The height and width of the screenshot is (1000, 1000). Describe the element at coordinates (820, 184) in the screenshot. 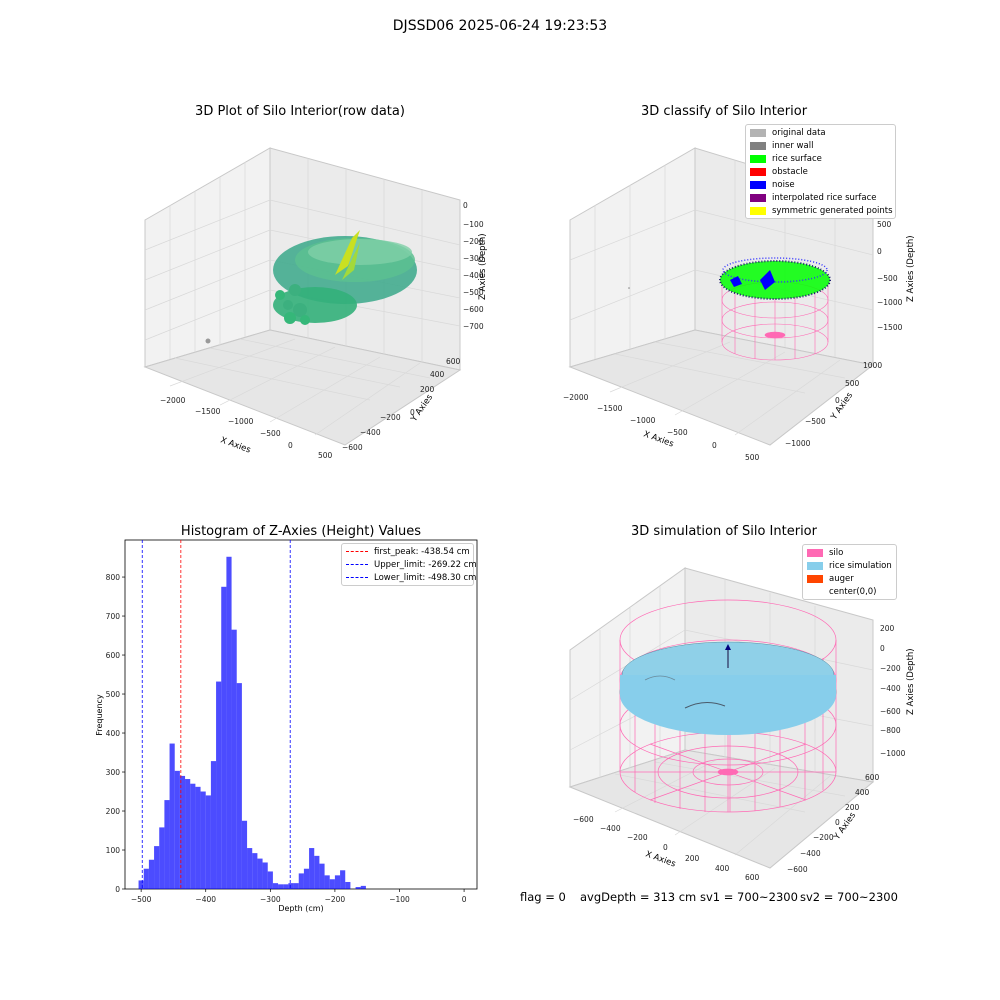

I see `legend-entry: noise` at that location.